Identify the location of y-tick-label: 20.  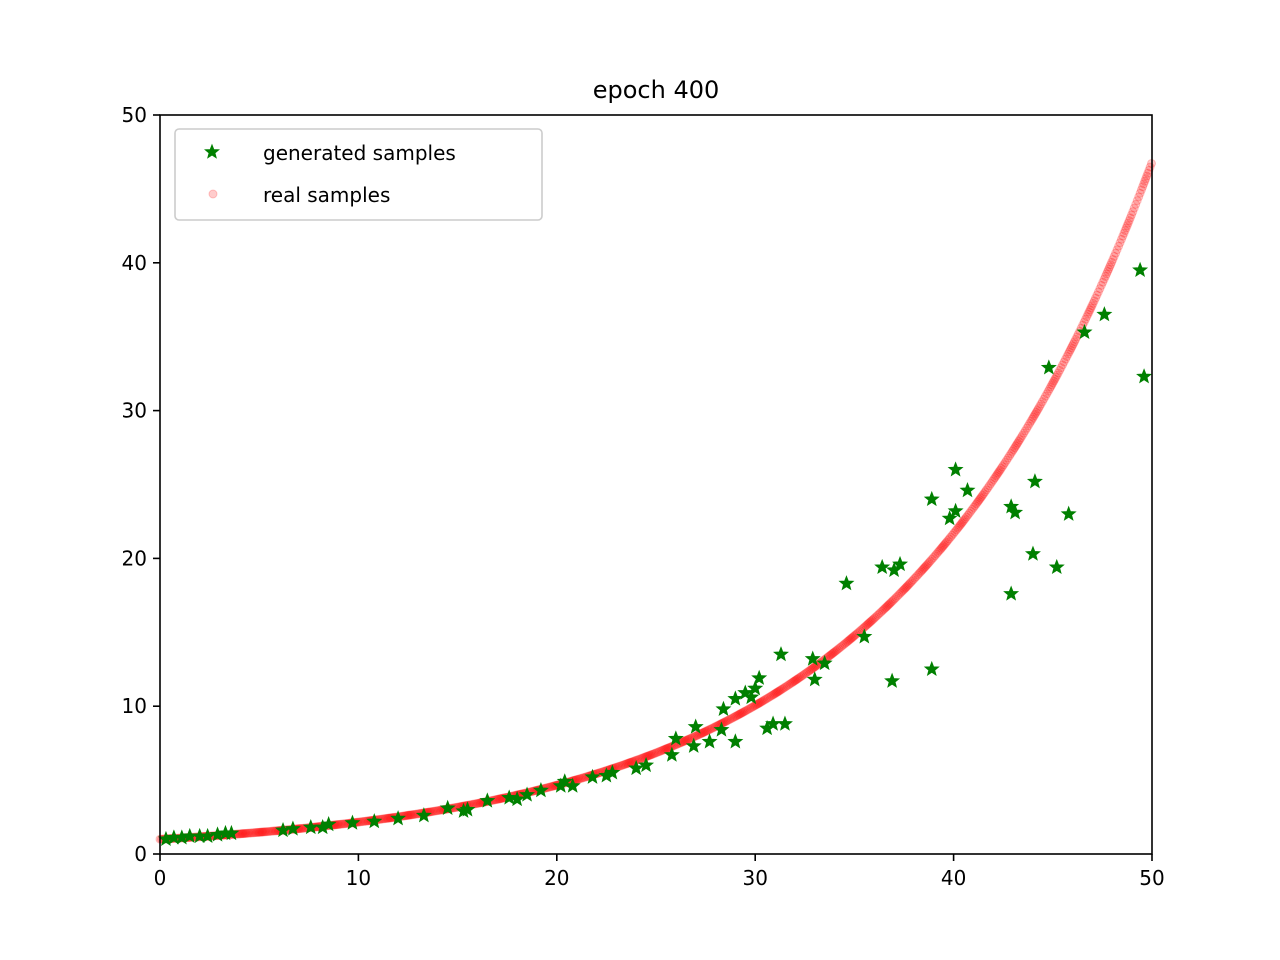
(134, 558).